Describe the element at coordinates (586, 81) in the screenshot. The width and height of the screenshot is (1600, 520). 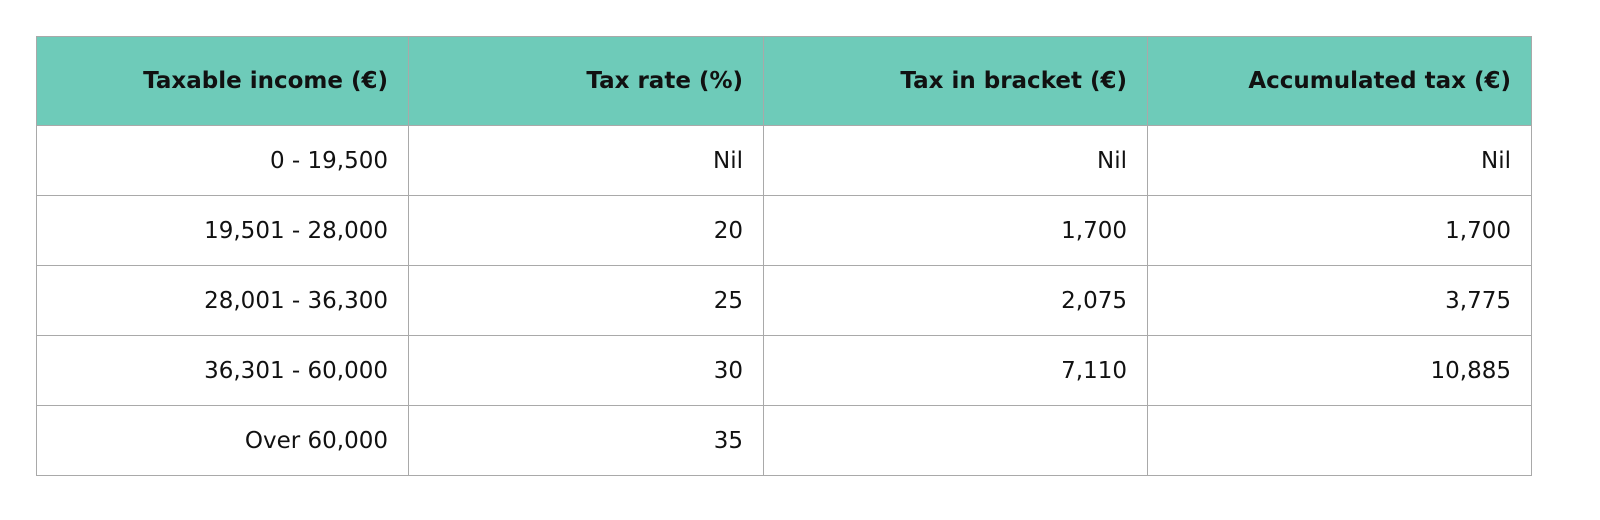
I see `header-cell: Tax rate (%)` at that location.